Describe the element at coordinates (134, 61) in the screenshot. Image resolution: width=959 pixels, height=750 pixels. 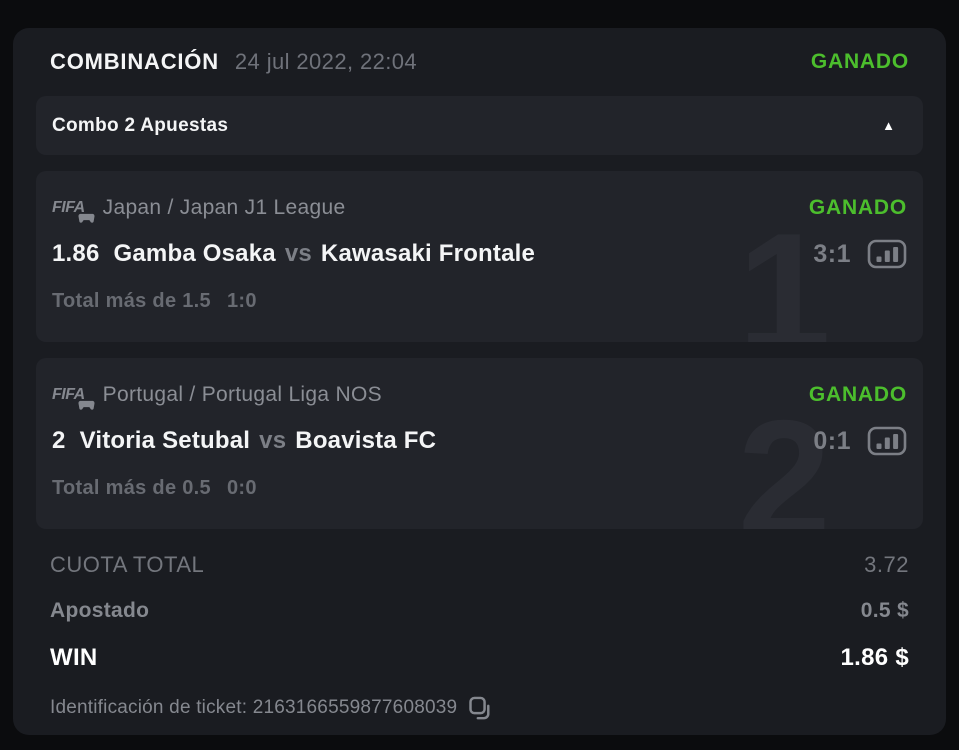
I see `bet-type-title: COMBINACIÓN` at that location.